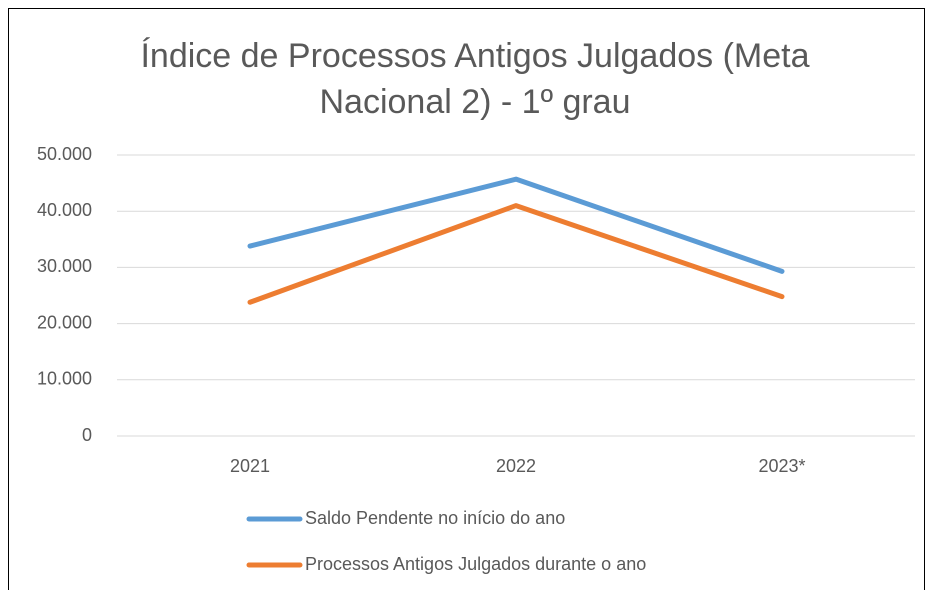 The width and height of the screenshot is (933, 590). I want to click on x-tick-label: 2023*, so click(781, 466).